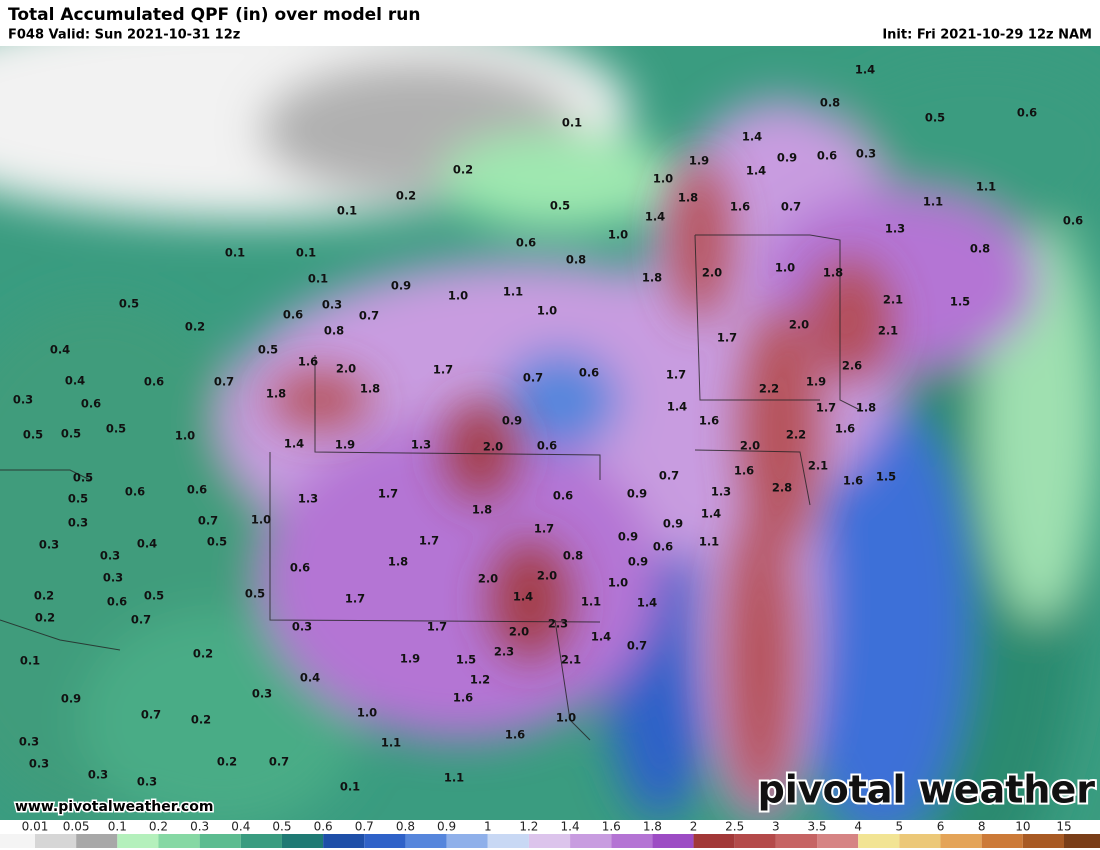  What do you see at coordinates (570, 827) in the screenshot?
I see `colorbar-label: 1.4` at bounding box center [570, 827].